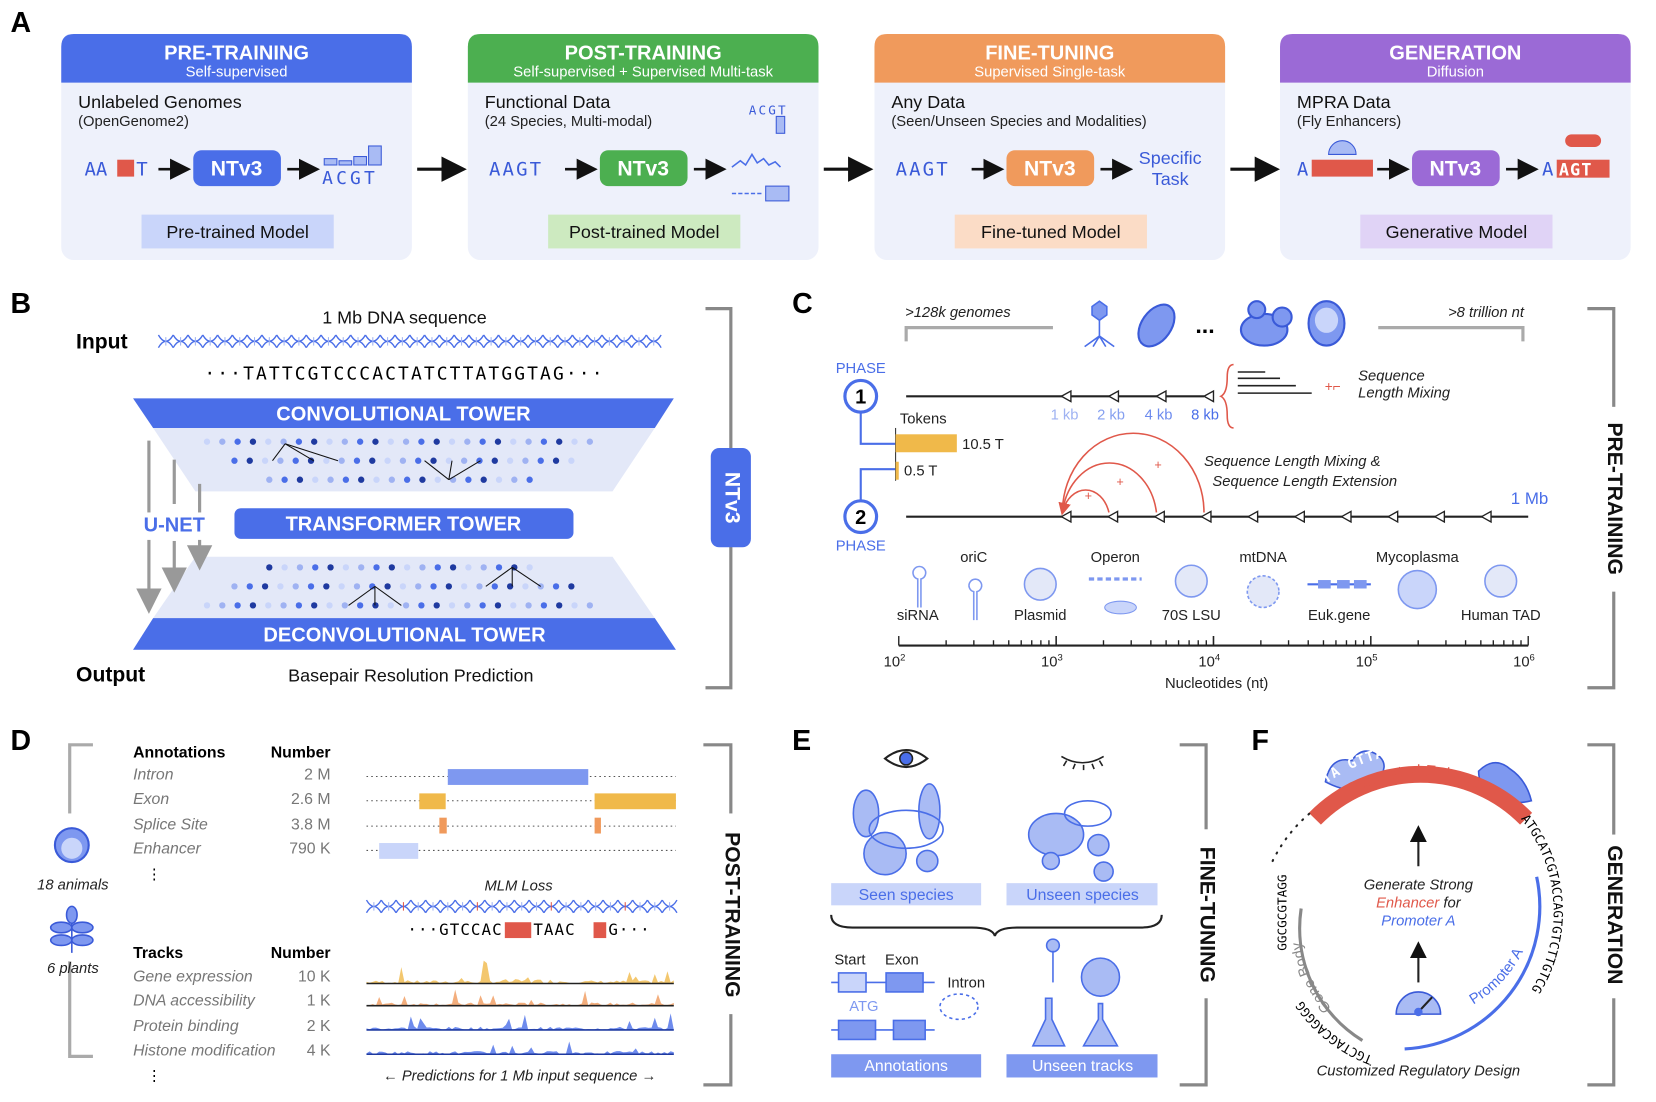  What do you see at coordinates (1191, 616) in the screenshot?
I see `example-label: 70S LSU` at bounding box center [1191, 616].